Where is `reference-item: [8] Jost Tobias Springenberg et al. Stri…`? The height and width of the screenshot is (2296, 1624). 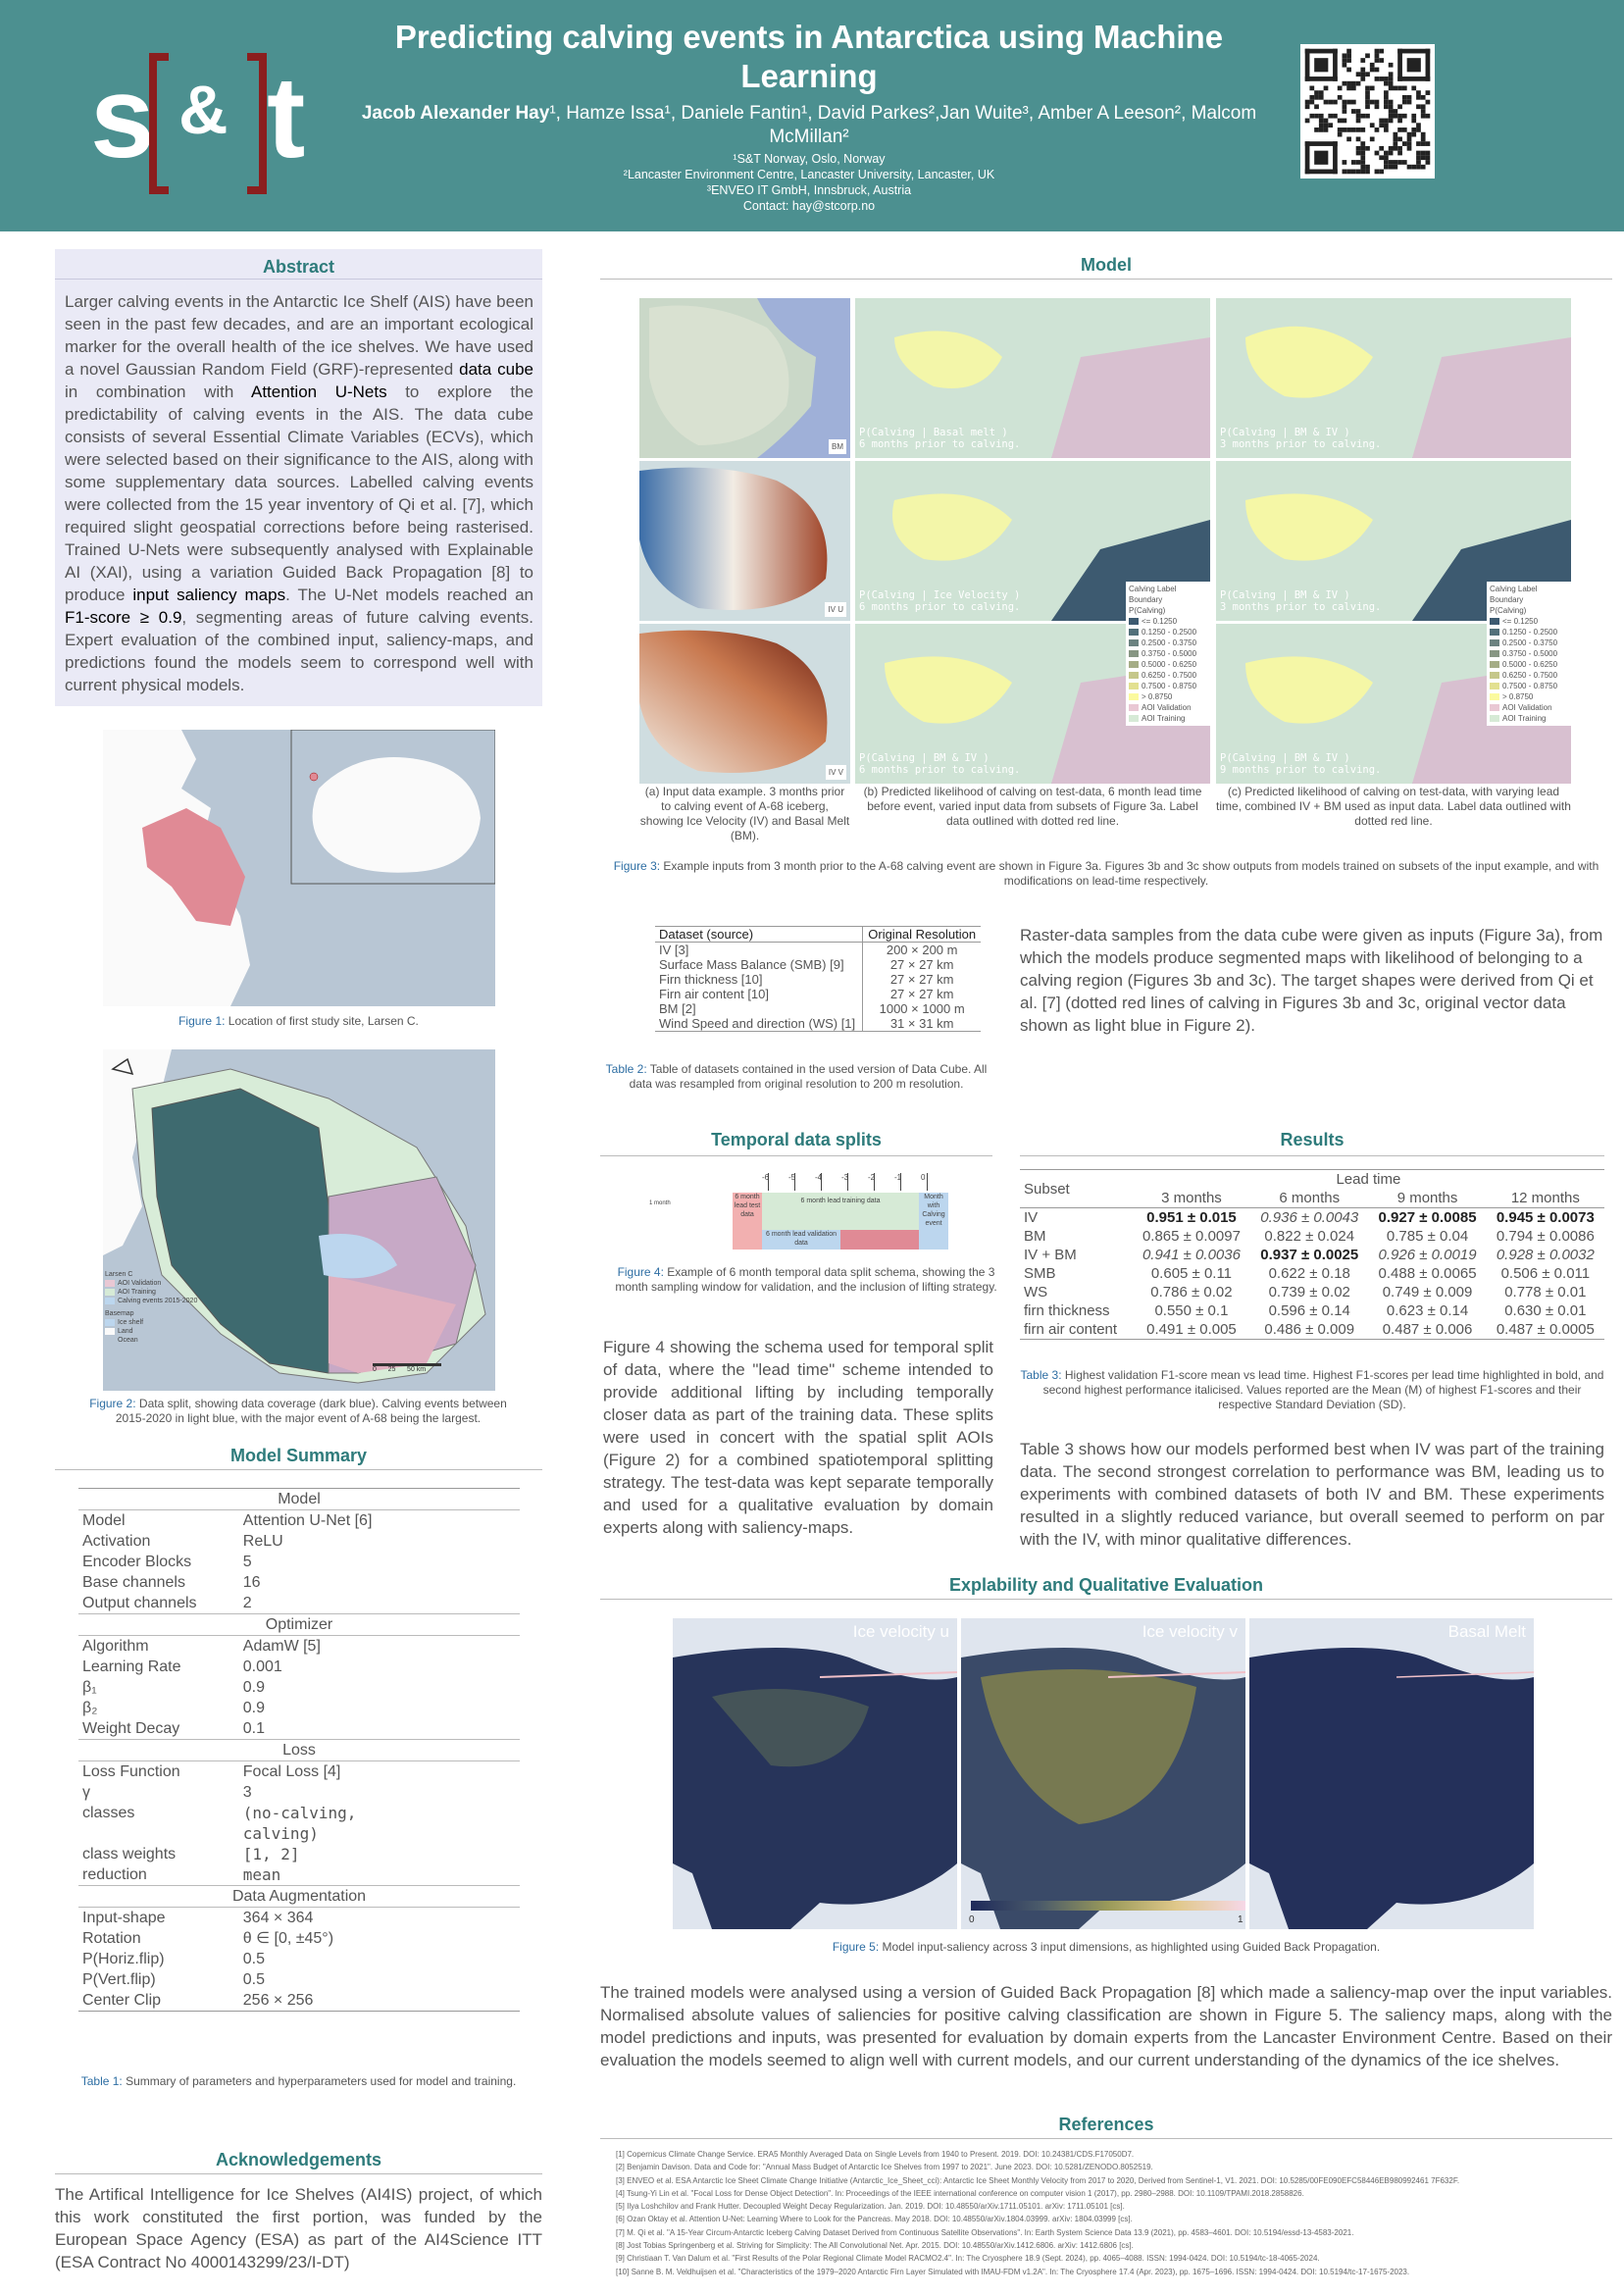 reference-item: [8] Jost Tobias Springenberg et al. Stri… is located at coordinates (875, 2246).